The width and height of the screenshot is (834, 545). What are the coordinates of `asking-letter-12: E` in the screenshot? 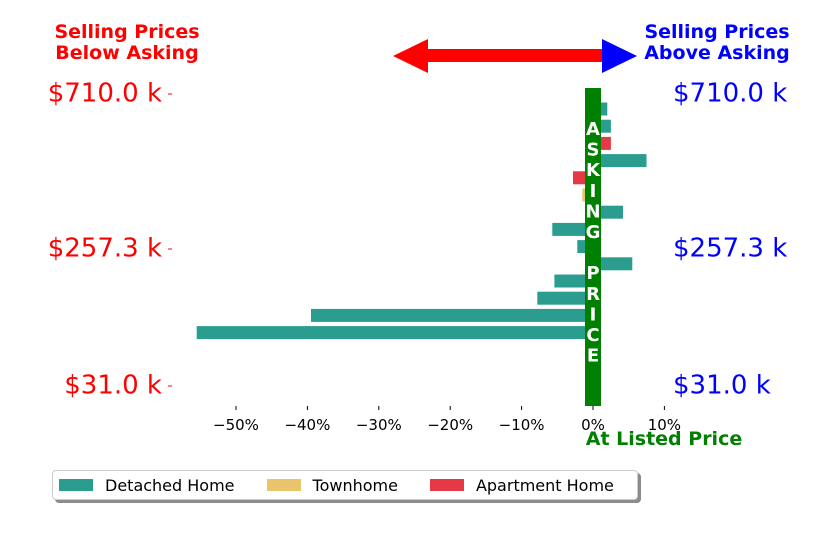 It's located at (593, 356).